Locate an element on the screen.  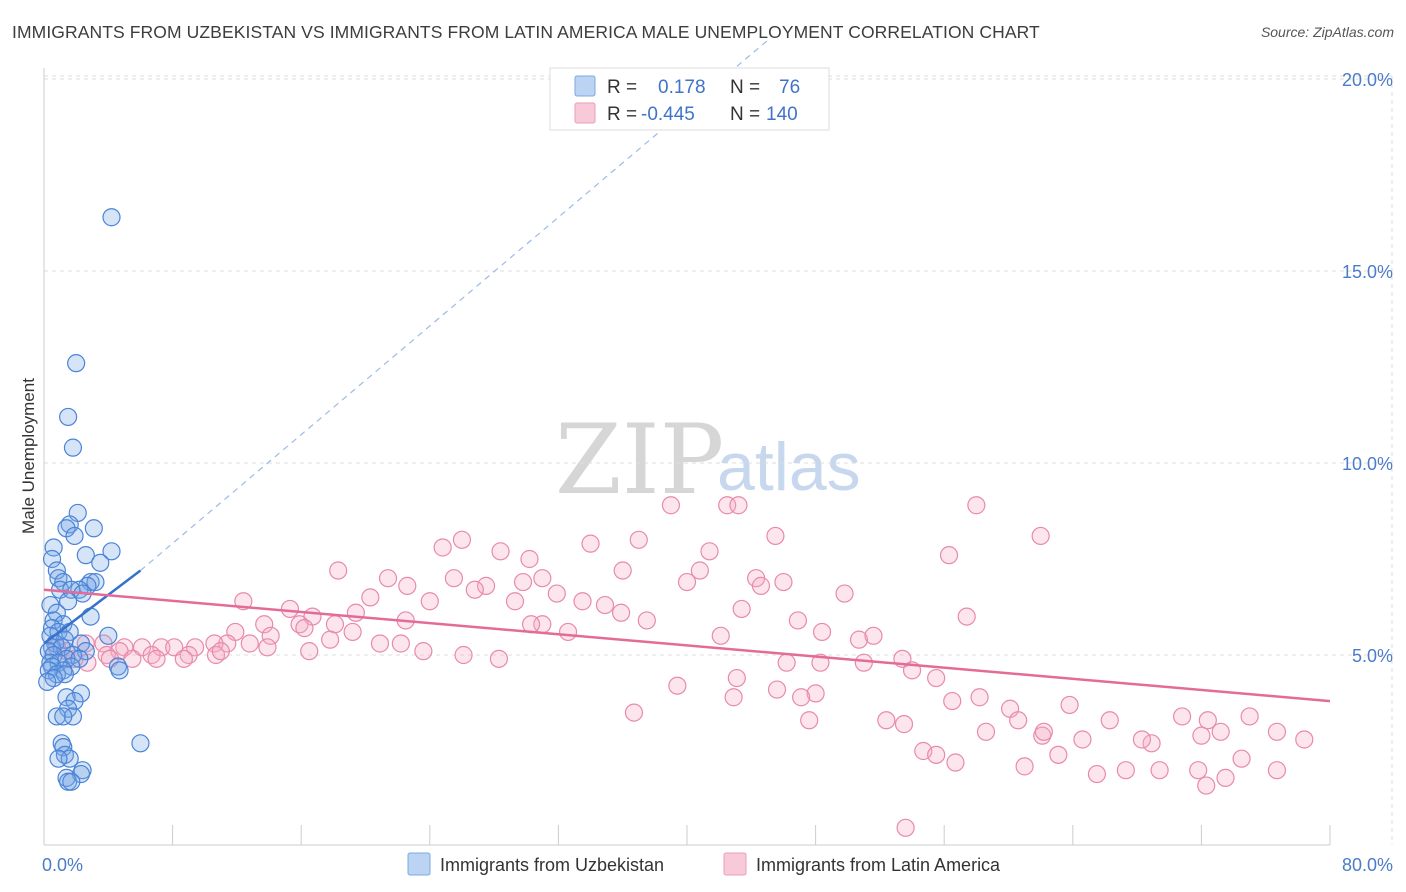
y-tick-label: 20.0% is located at coordinates (1367, 80).